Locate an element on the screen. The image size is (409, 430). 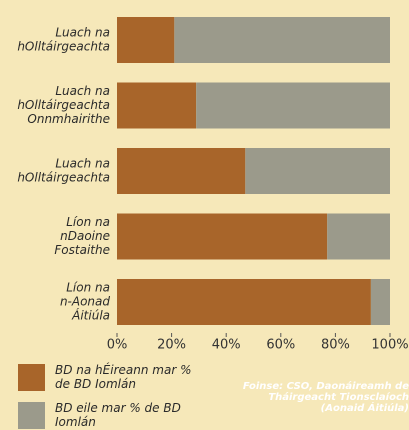
x-tick-label: 60% is located at coordinates (280, 345).